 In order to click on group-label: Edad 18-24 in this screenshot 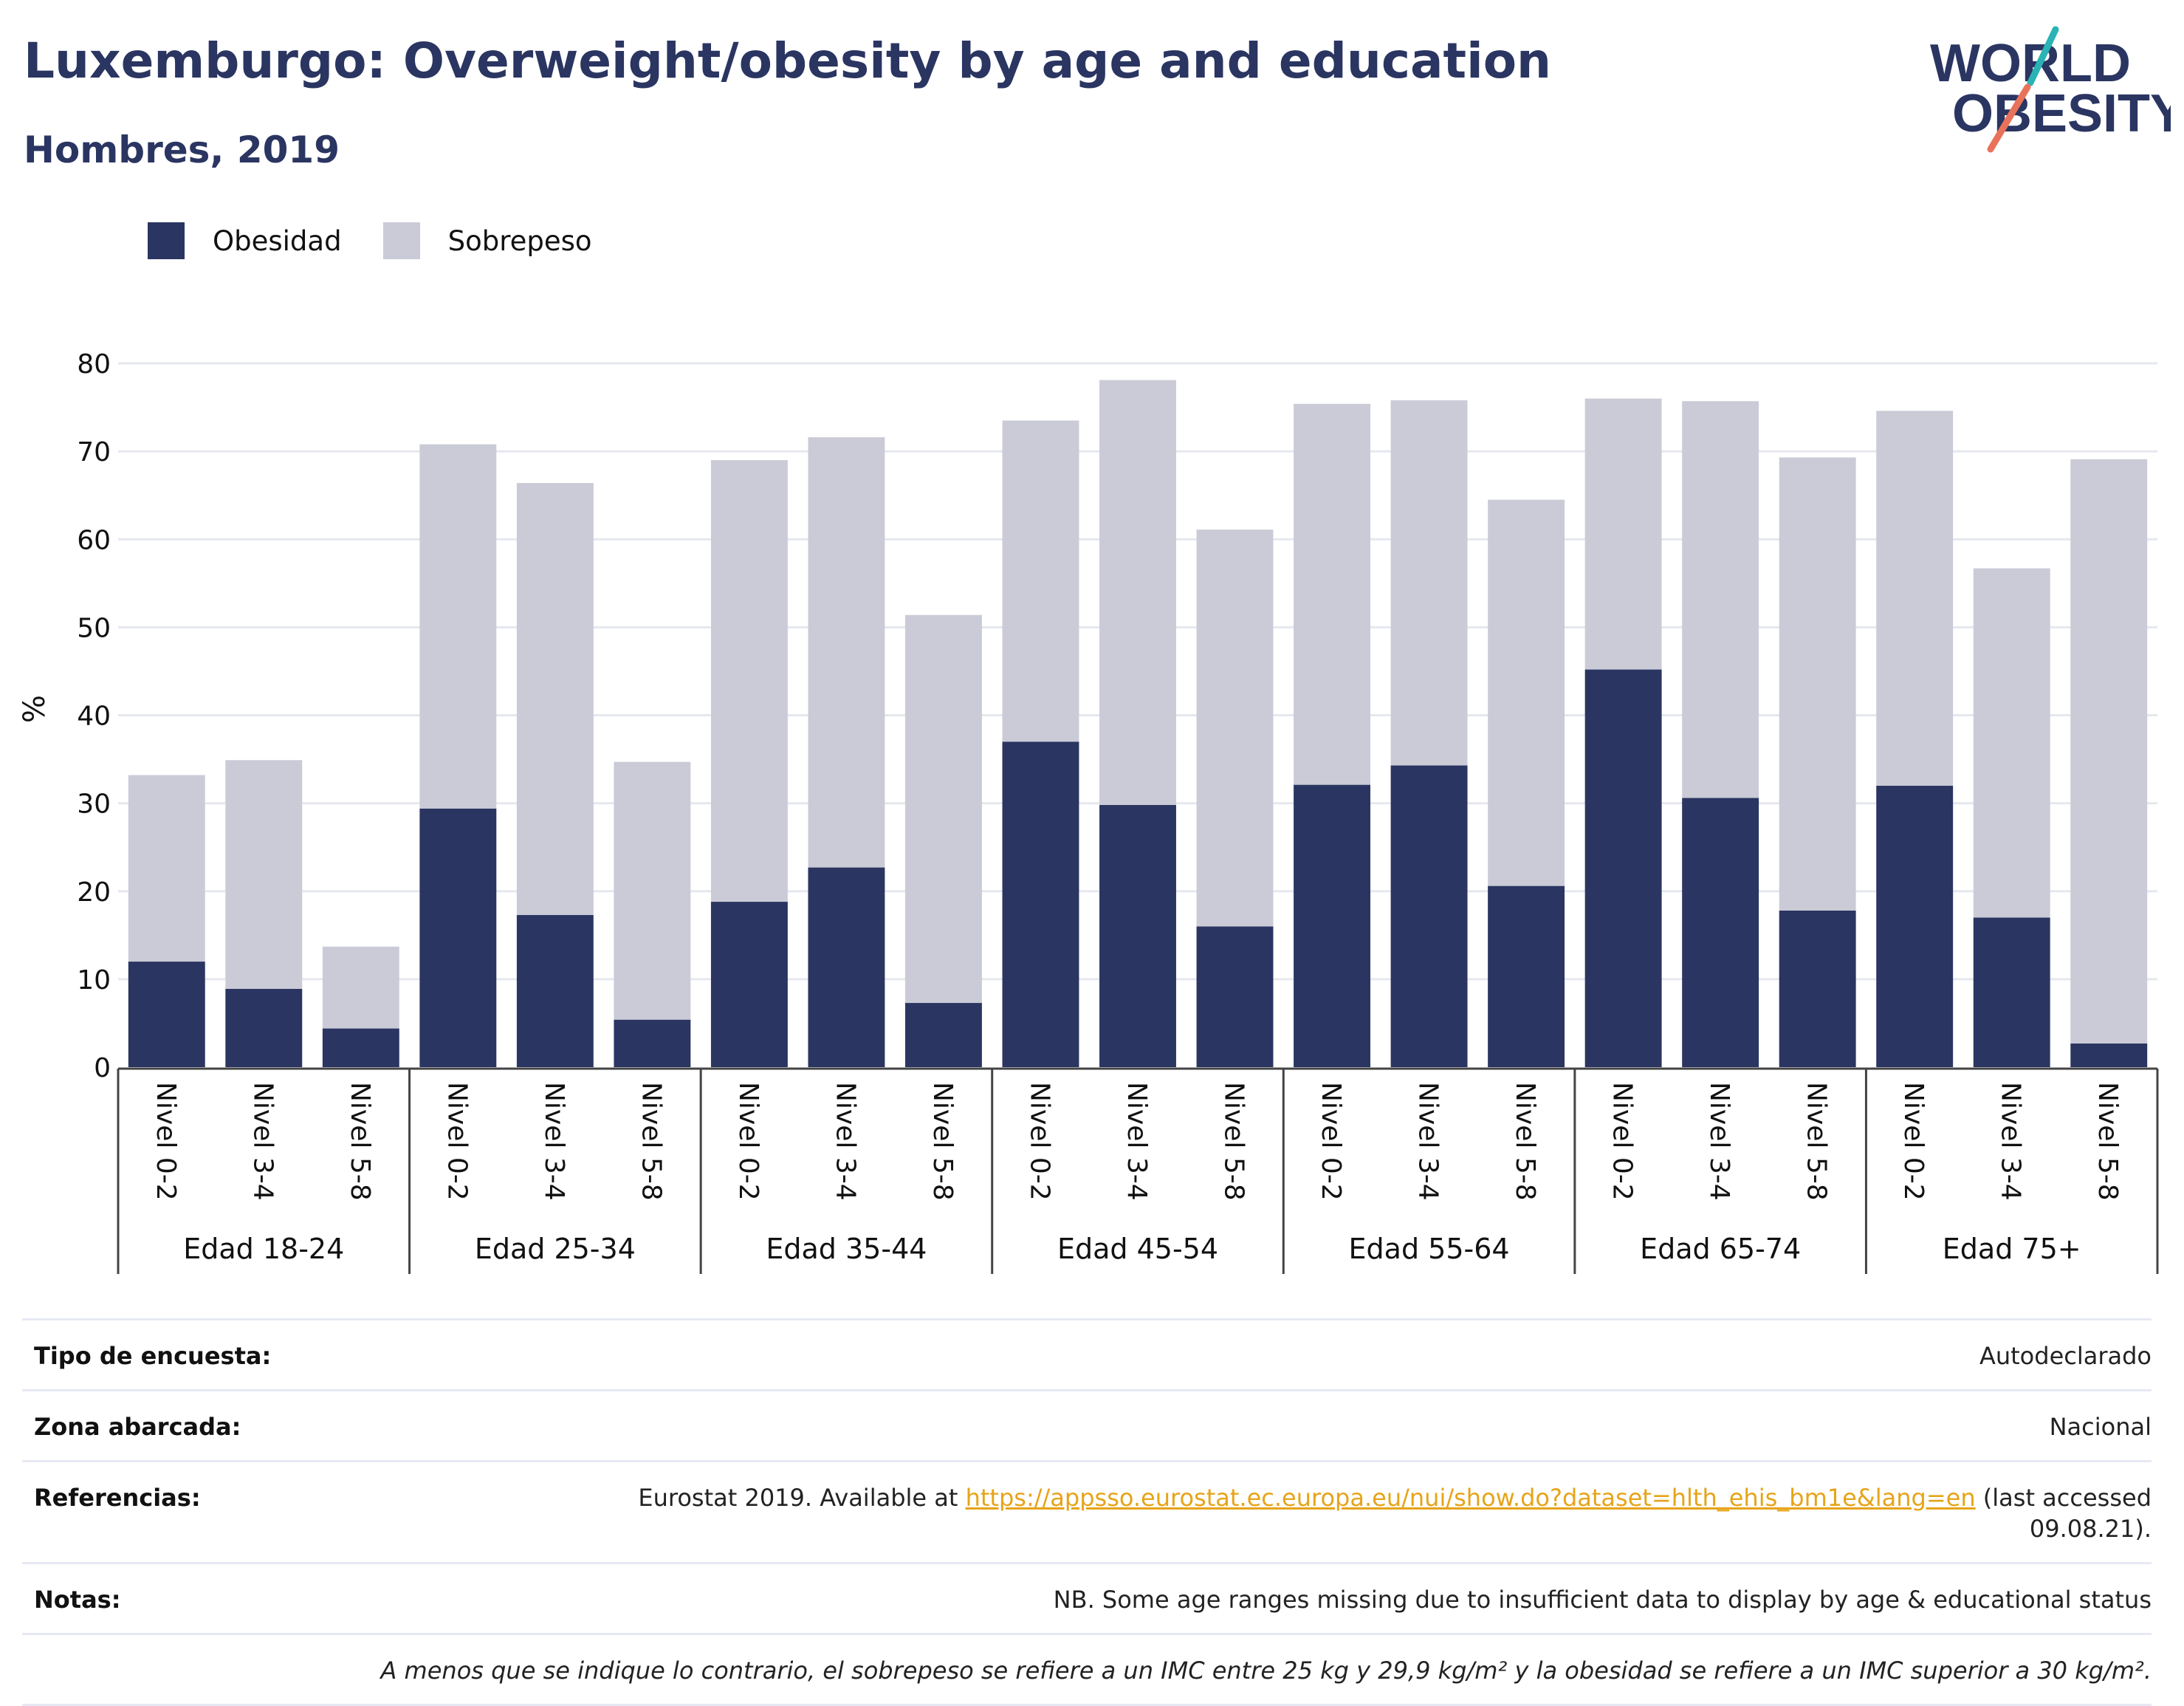, I will do `click(263, 1249)`.